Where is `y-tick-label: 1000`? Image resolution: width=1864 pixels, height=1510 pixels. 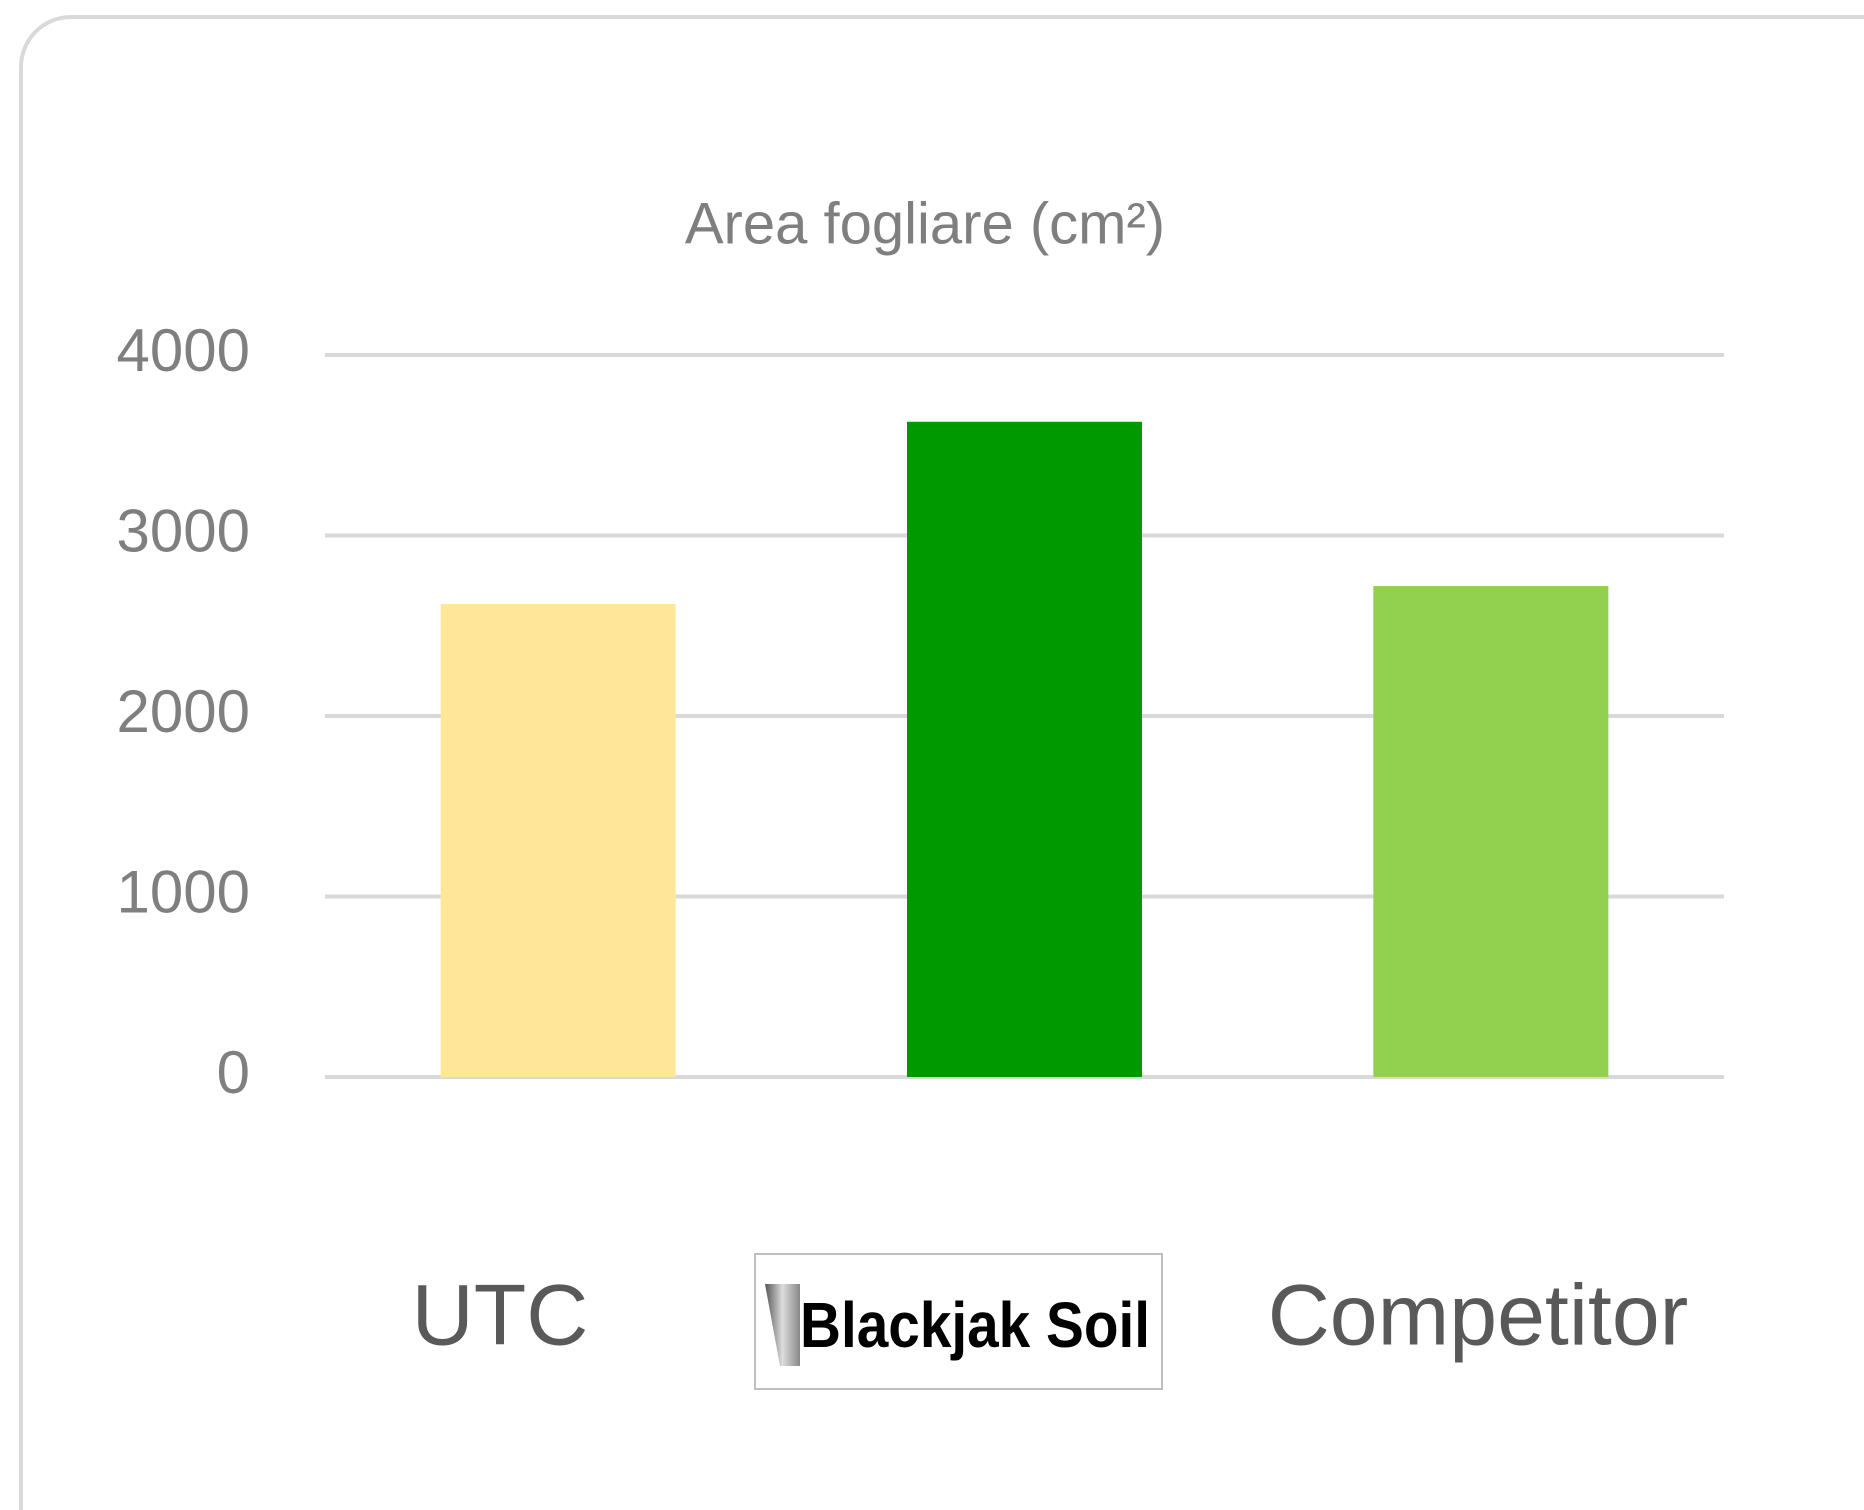
y-tick-label: 1000 is located at coordinates (183, 891).